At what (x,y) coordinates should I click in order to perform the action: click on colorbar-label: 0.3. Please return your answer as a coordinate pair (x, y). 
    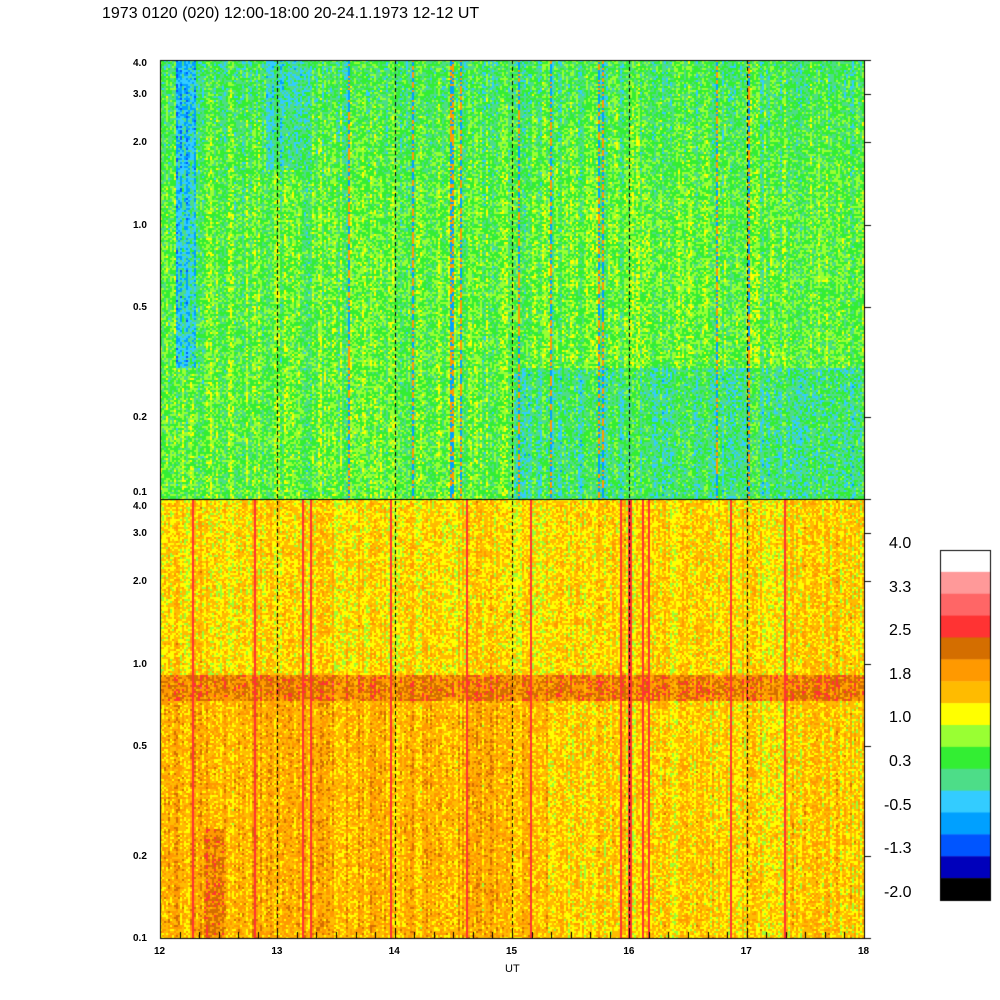
    Looking at the image, I should click on (900, 761).